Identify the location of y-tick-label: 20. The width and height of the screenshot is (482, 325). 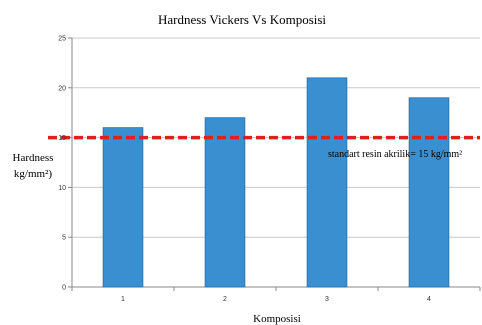
(62, 88).